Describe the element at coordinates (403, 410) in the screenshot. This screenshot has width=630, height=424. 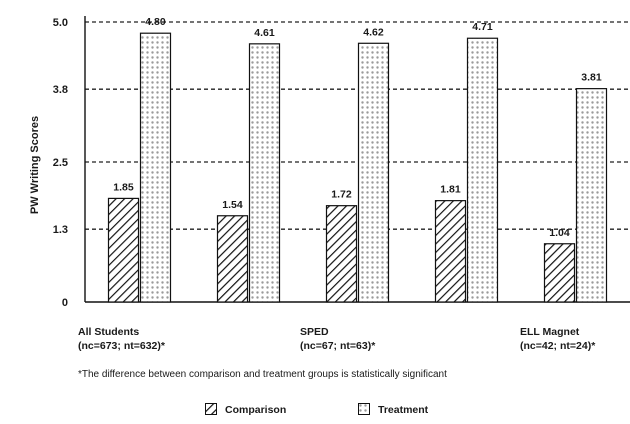
I see `legend-label: Treatment` at that location.